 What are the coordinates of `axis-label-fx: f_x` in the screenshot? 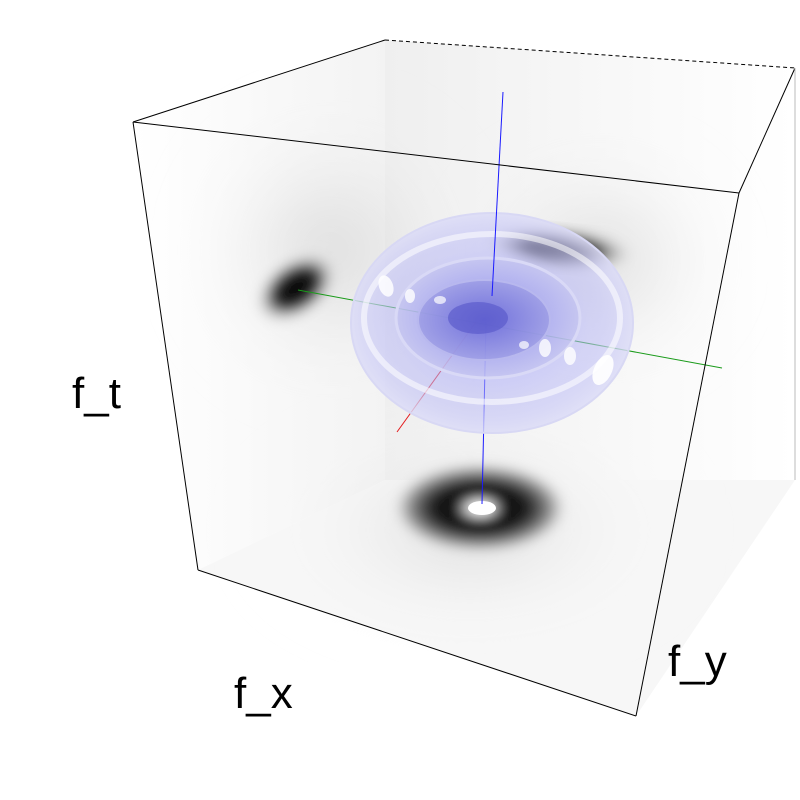 It's located at (263, 694).